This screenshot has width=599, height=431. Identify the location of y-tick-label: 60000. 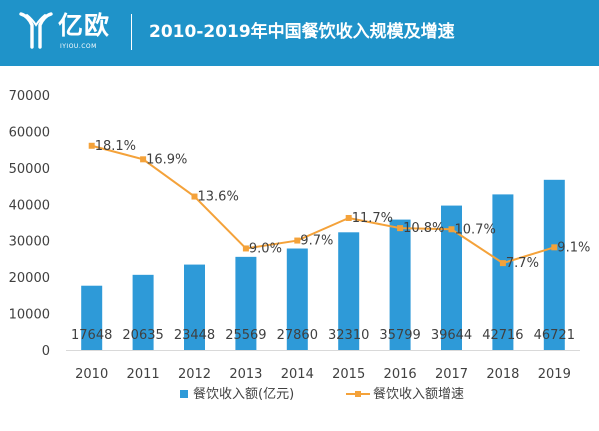
(29, 132).